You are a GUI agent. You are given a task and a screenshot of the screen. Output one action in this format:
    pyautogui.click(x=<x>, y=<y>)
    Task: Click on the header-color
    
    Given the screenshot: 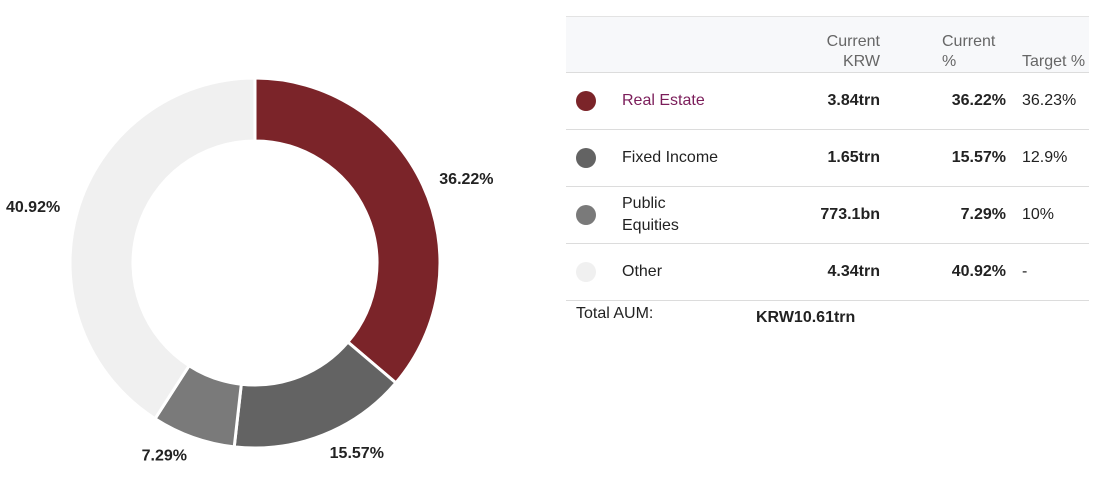 What is the action you would take?
    pyautogui.click(x=594, y=45)
    